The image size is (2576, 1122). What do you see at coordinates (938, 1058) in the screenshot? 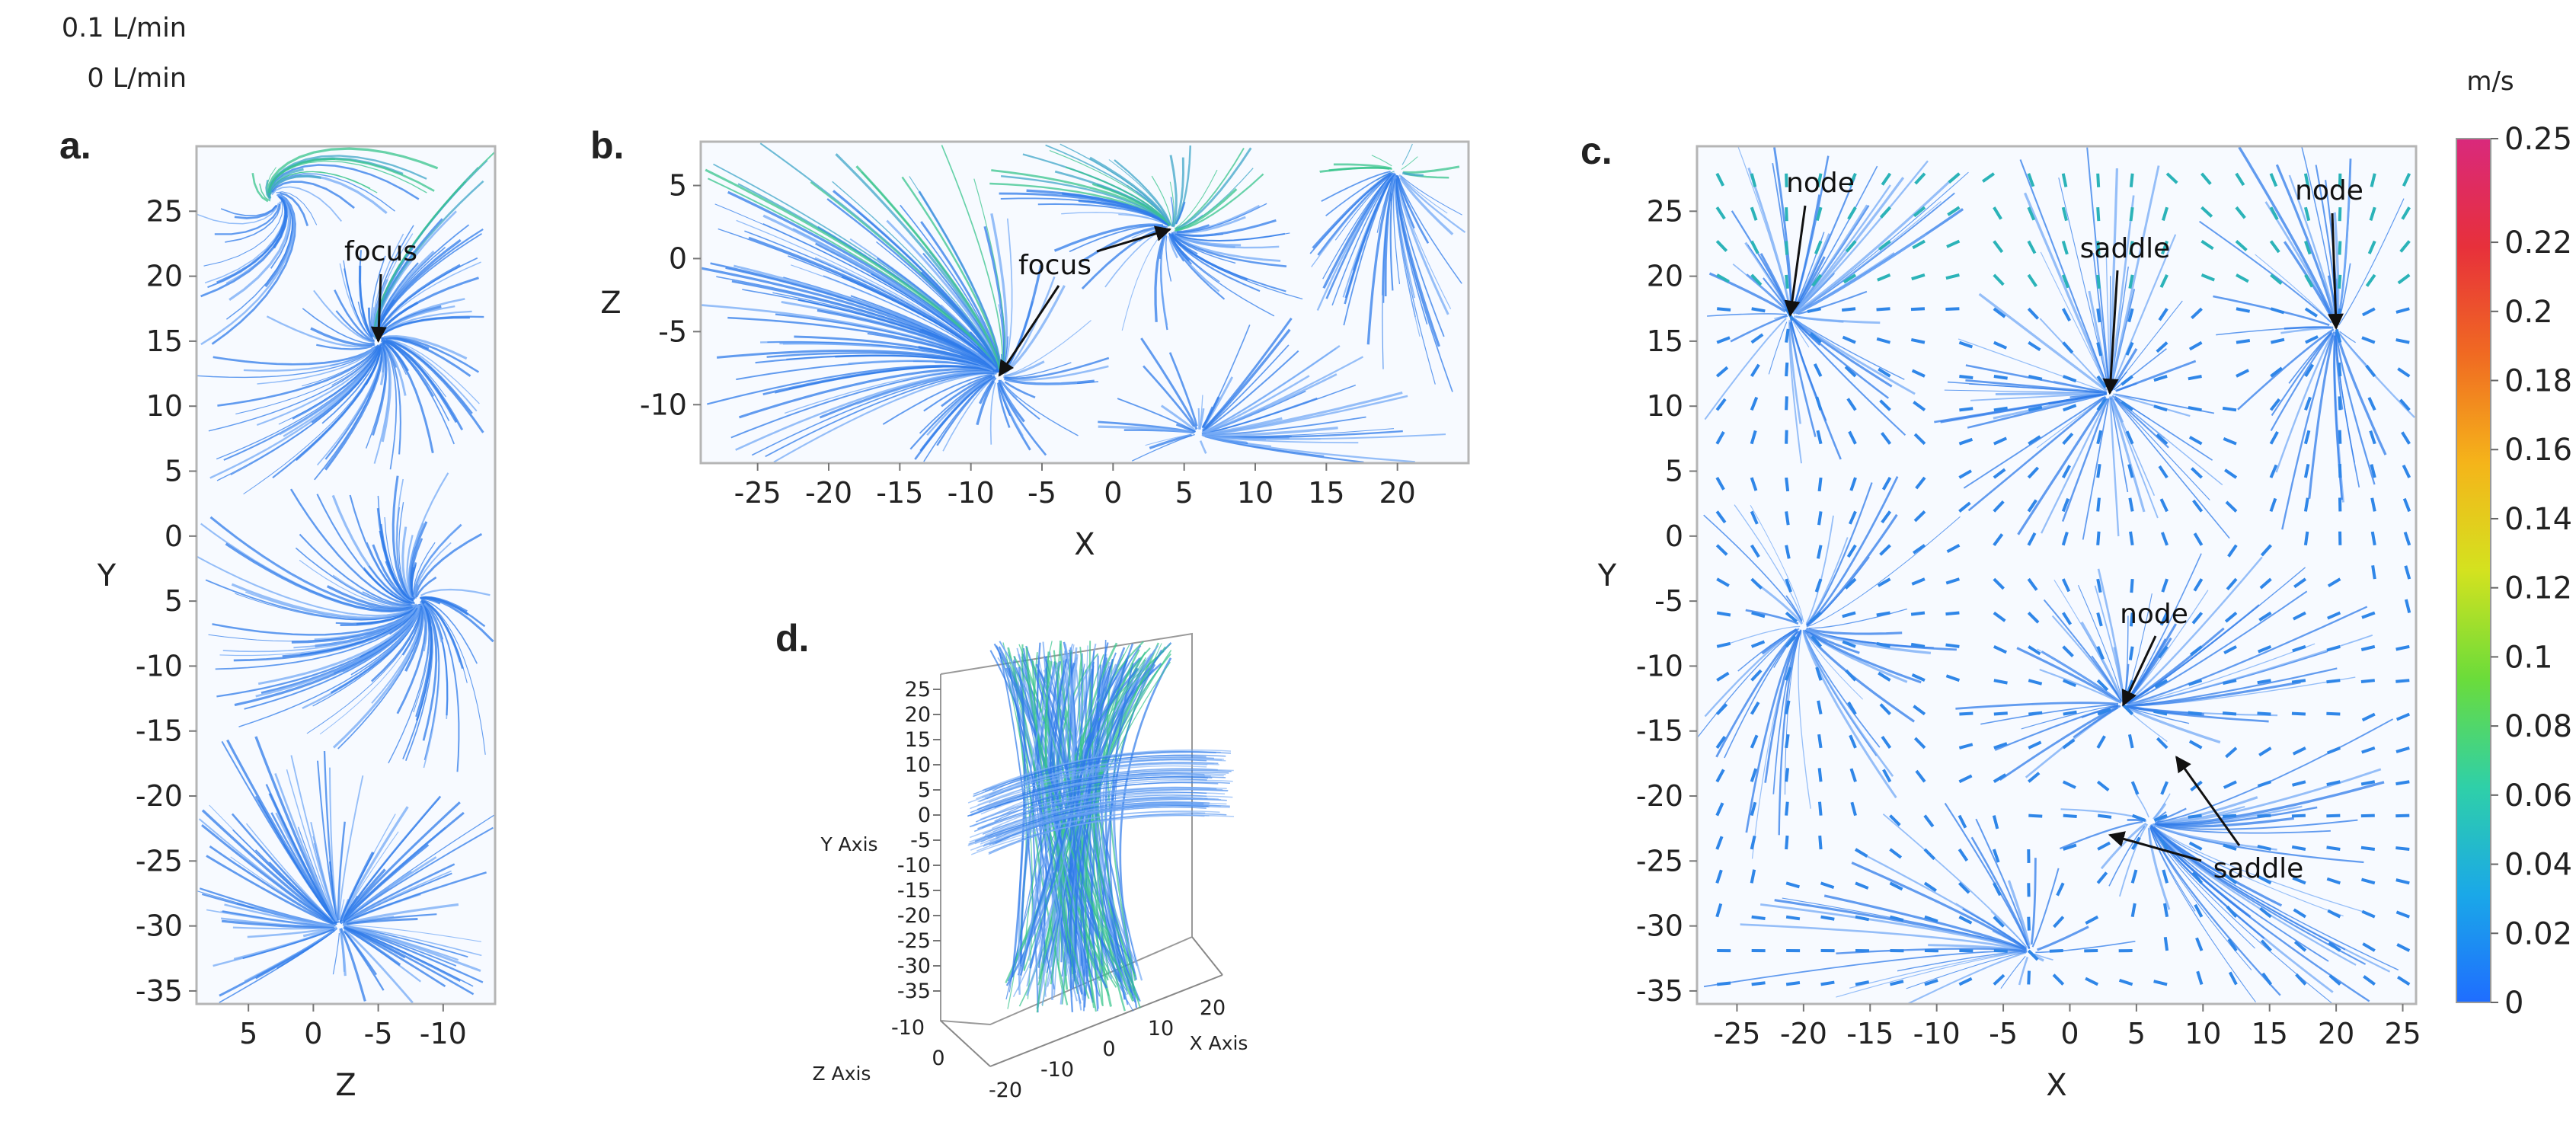
I see `z-tick-label: 0` at bounding box center [938, 1058].